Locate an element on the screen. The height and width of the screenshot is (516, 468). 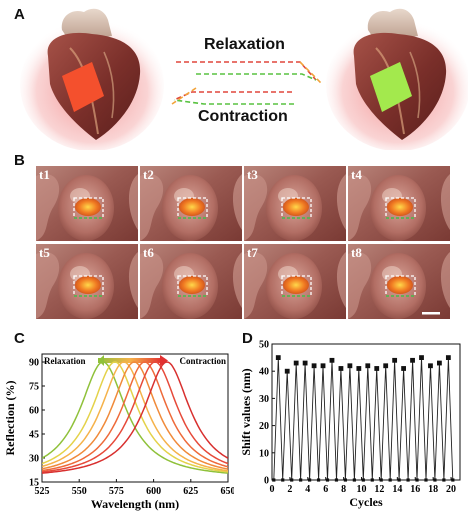
x-tick-label: 525 is located at coordinates (42, 491).